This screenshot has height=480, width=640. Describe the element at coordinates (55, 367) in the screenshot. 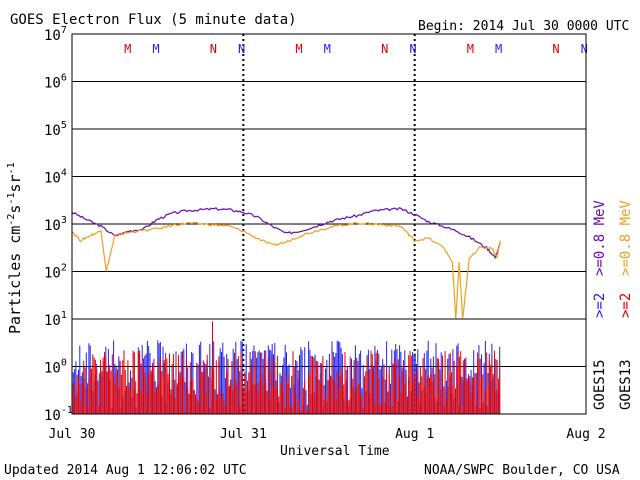

I see `y-tick-label-1: 10⁰` at that location.